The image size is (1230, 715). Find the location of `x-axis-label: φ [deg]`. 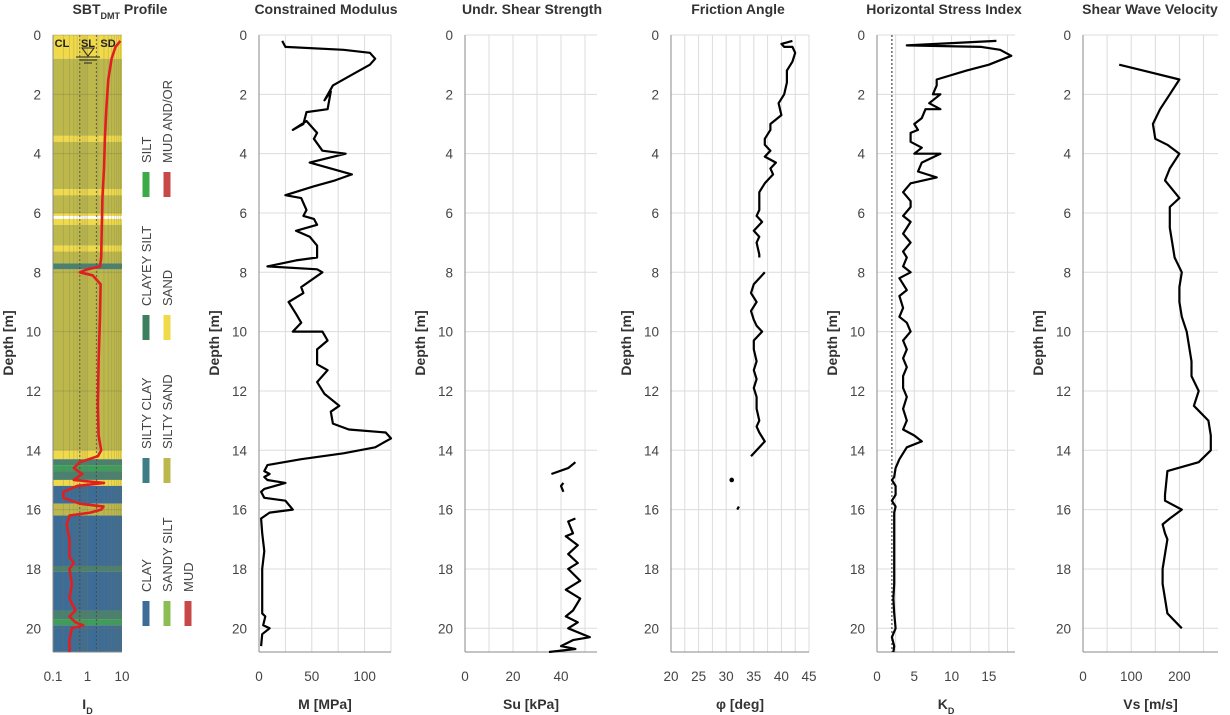

x-axis-label: φ [deg] is located at coordinates (740, 704).